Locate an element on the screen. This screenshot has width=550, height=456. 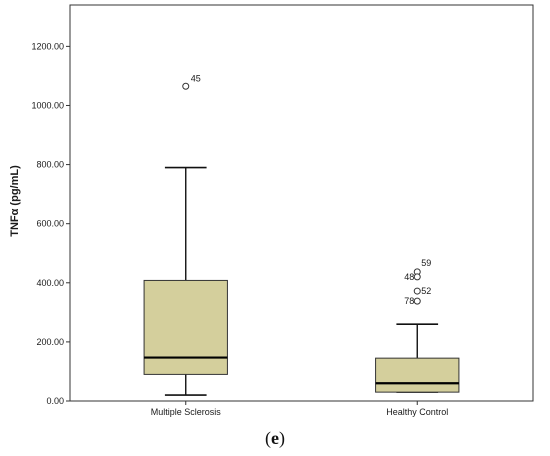
y-axis-label: TNFα (pg/mL) is located at coordinates (15, 201).